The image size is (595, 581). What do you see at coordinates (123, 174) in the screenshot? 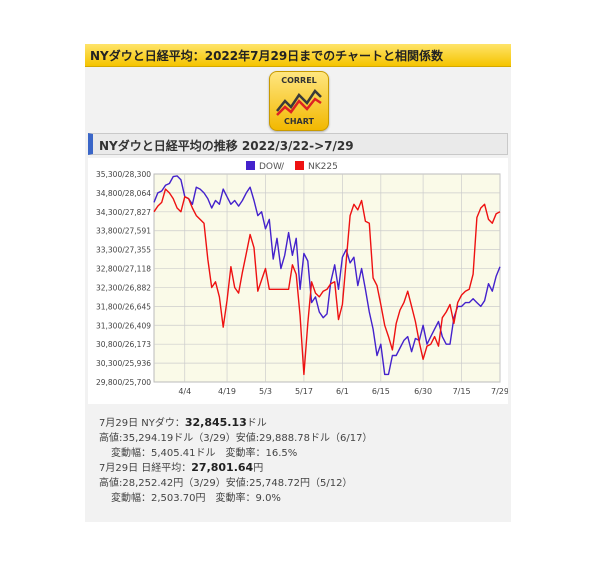
I see `y-tick-label: 35,300/28,300` at bounding box center [123, 174].